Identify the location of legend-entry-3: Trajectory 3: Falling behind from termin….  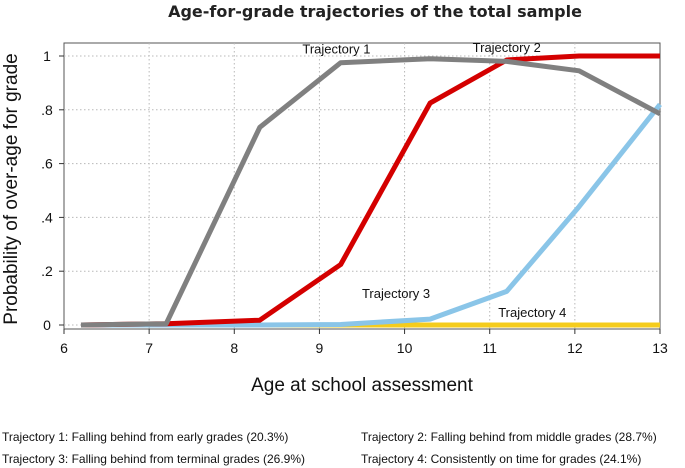
(154, 459).